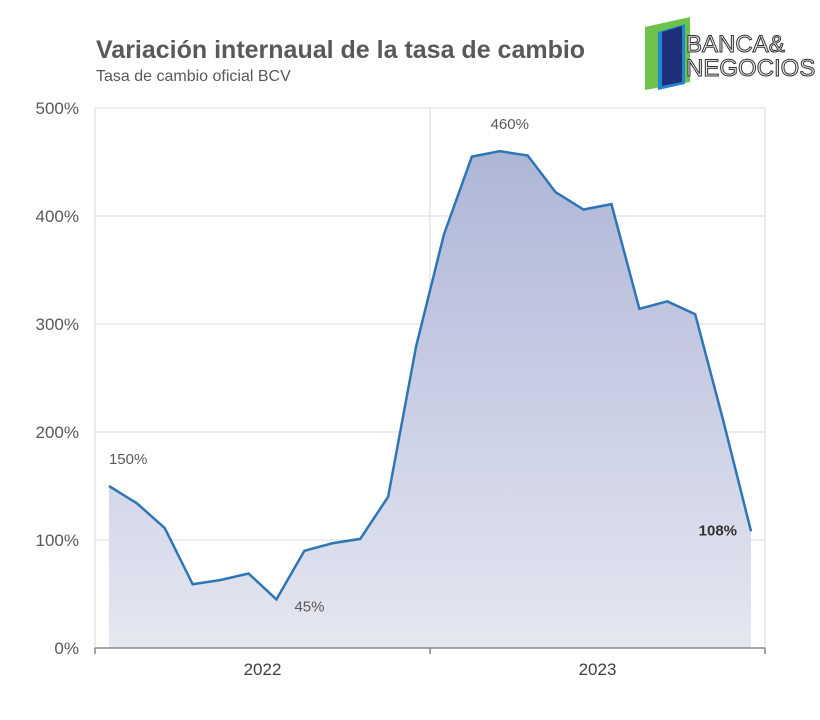 This screenshot has height=720, width=820. What do you see at coordinates (128, 459) in the screenshot?
I see `data-label: 150%` at bounding box center [128, 459].